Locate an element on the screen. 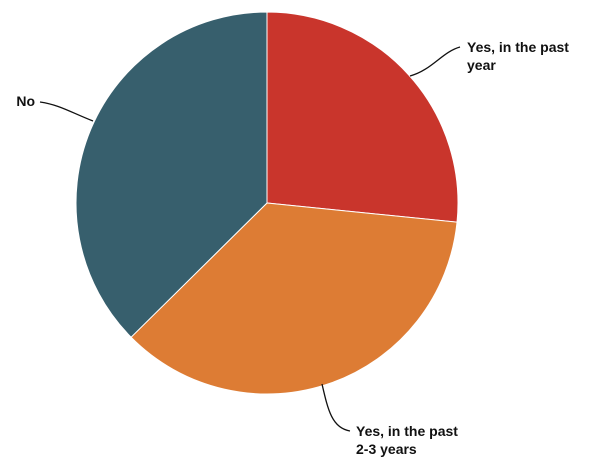 Image resolution: width=605 pixels, height=466 pixels. slice-label-line: No is located at coordinates (25, 101).